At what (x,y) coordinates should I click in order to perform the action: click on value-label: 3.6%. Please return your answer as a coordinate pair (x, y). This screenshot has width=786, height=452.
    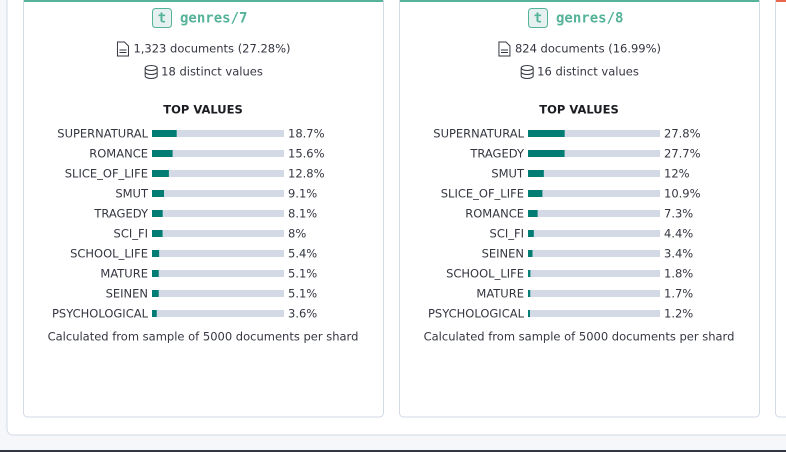
    Looking at the image, I should click on (302, 314).